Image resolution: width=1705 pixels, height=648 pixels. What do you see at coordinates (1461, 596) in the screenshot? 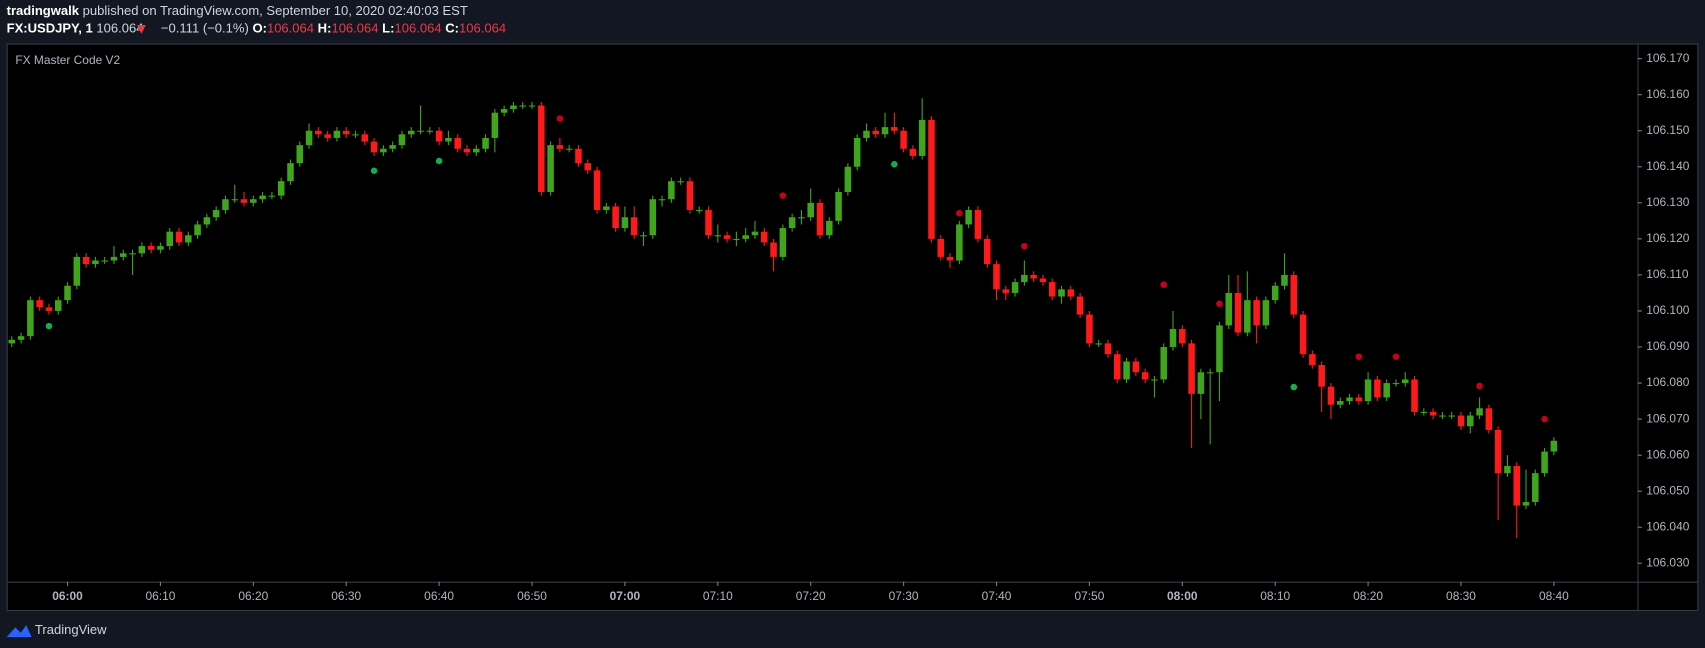
I see `x-tick-label: 08:30` at bounding box center [1461, 596].